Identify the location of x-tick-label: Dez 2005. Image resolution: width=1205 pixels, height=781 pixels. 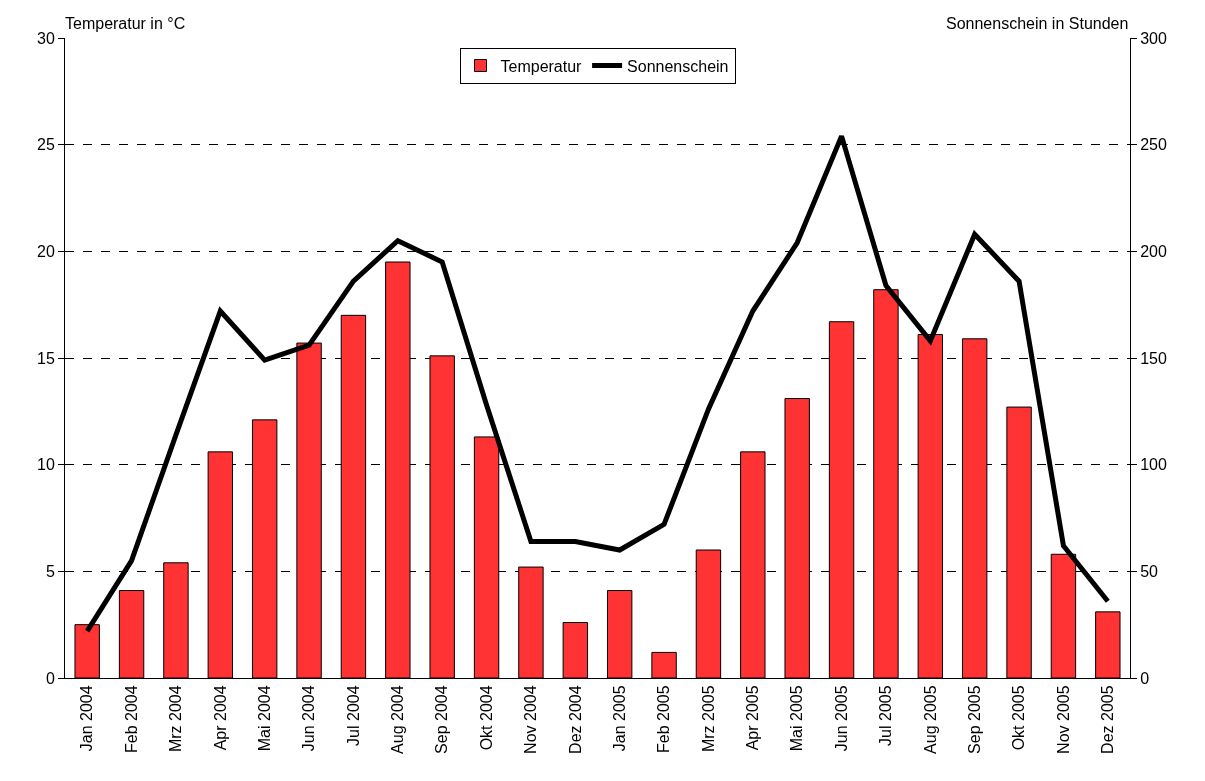
(1108, 719).